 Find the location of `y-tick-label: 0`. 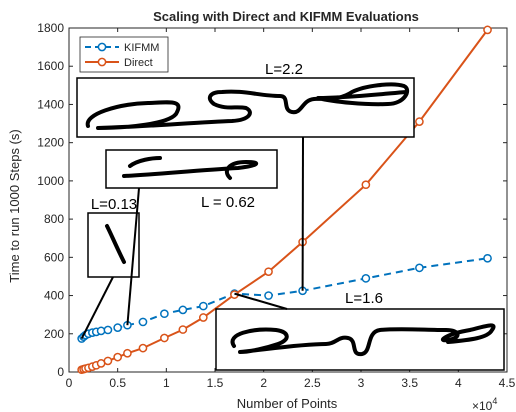

y-tick-label: 0 is located at coordinates (60, 372).